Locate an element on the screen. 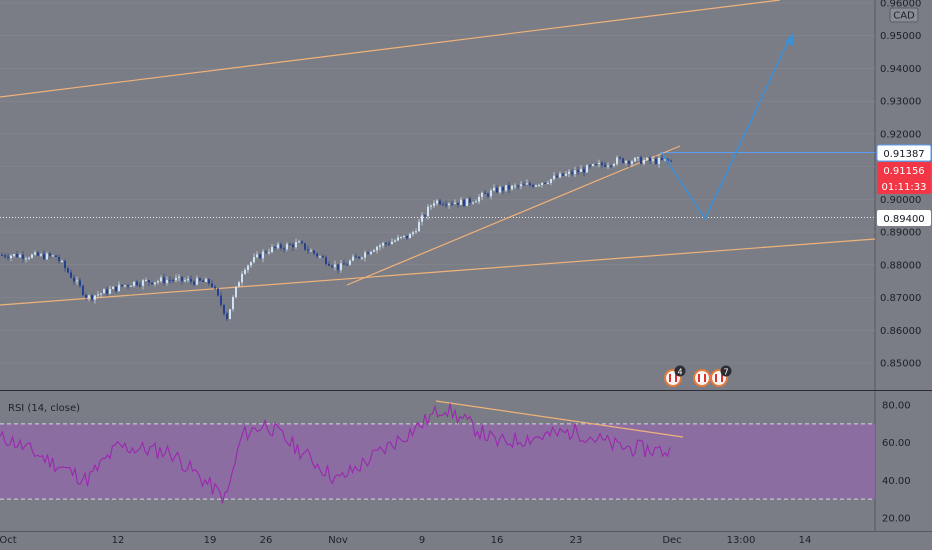 The height and width of the screenshot is (550, 932). price-axis-panel is located at coordinates (903, 265).